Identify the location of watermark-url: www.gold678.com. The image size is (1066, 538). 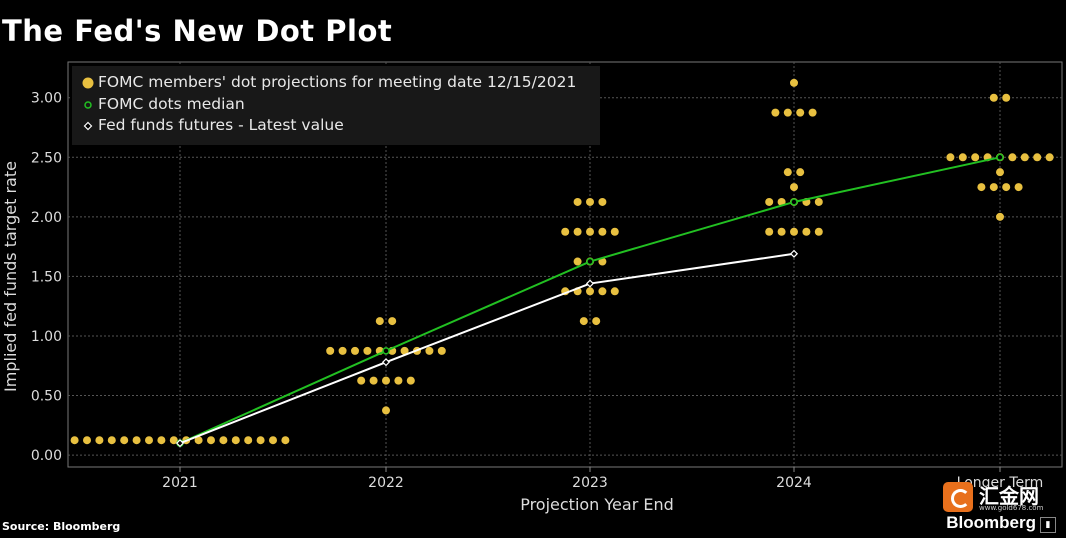
(1011, 508).